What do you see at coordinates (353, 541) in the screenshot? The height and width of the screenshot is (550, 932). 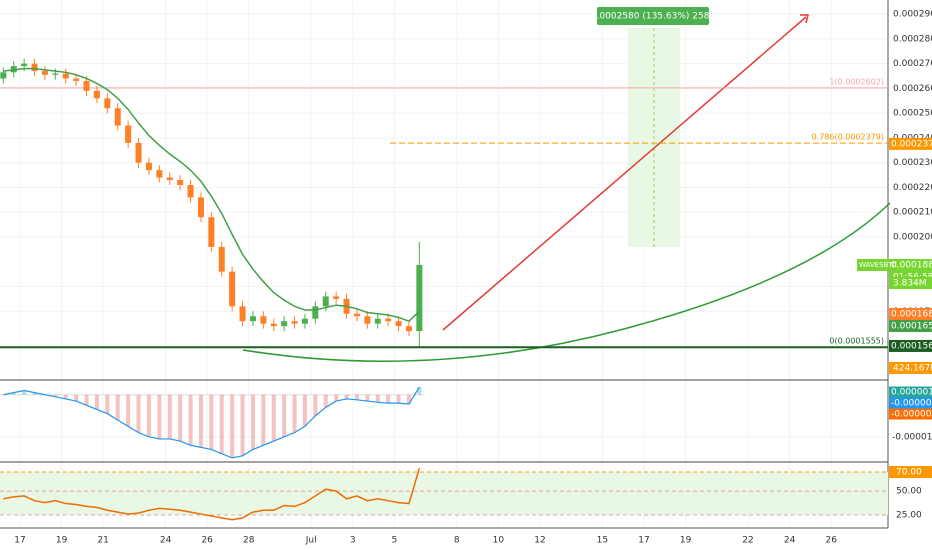 I see `x-tick-label: 3` at bounding box center [353, 541].